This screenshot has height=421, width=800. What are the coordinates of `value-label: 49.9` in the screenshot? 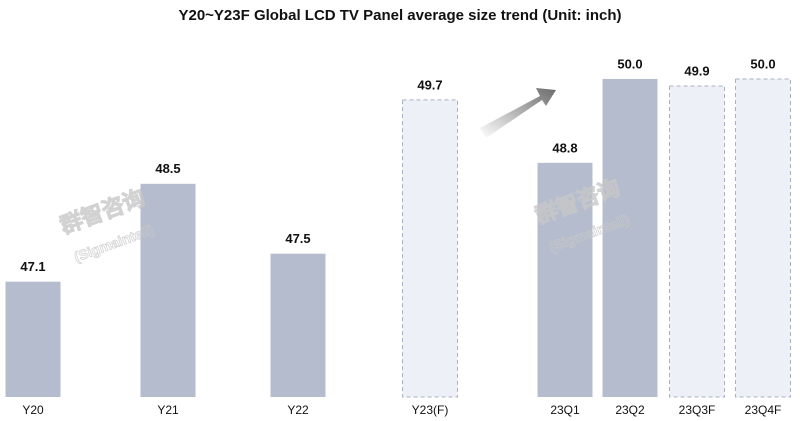 It's located at (696, 70).